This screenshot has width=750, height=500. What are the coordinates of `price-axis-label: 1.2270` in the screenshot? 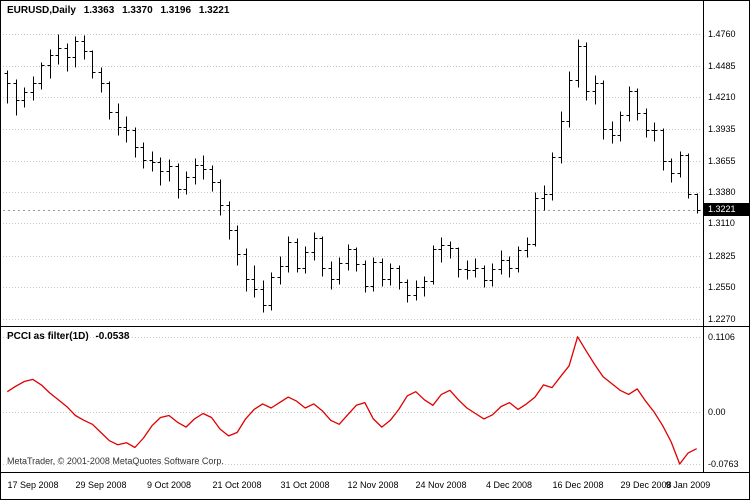 It's located at (722, 319).